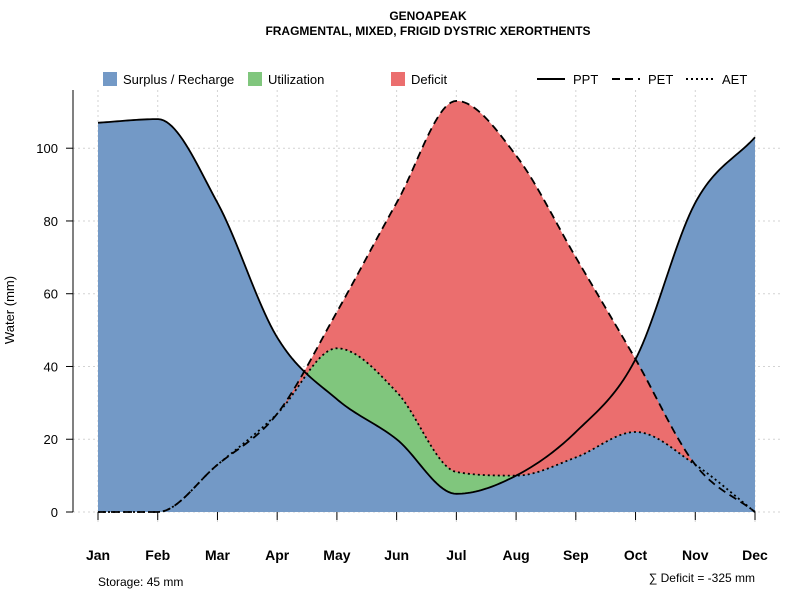 This screenshot has height=605, width=800. What do you see at coordinates (54, 512) in the screenshot?
I see `y-tick-label-0: 0` at bounding box center [54, 512].